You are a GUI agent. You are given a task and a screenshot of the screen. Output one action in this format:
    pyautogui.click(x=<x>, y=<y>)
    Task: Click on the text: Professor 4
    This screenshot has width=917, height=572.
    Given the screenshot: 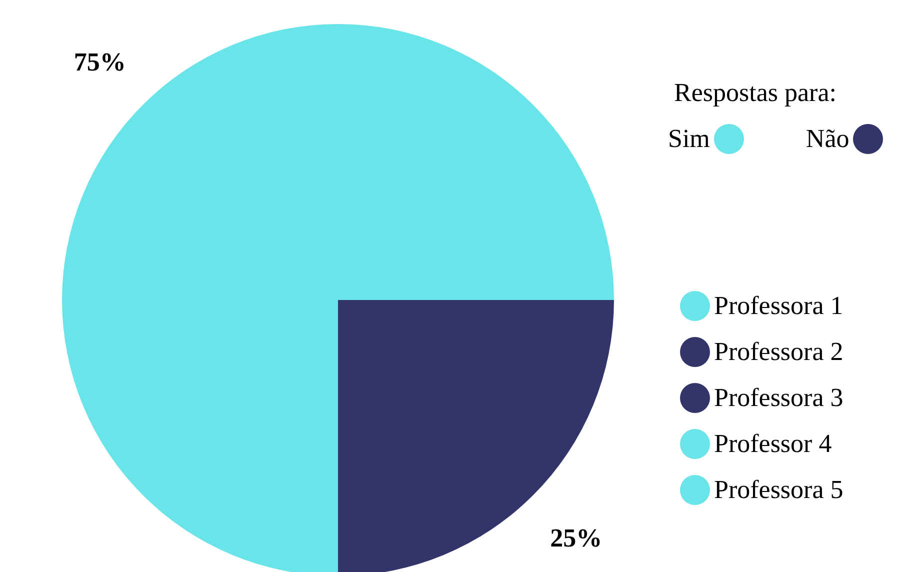 What is the action you would take?
    pyautogui.click(x=773, y=443)
    